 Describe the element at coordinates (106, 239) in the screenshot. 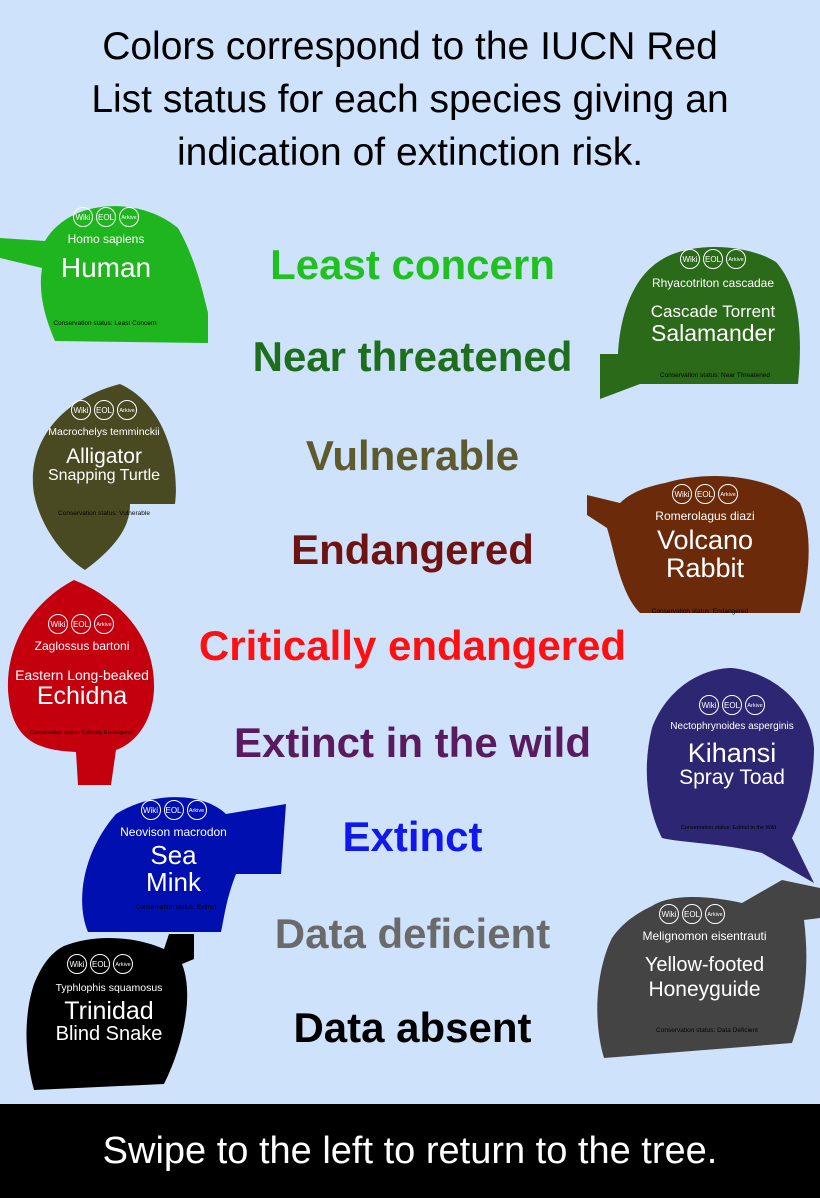

I see `scientific-name: Homo sapiens` at that location.